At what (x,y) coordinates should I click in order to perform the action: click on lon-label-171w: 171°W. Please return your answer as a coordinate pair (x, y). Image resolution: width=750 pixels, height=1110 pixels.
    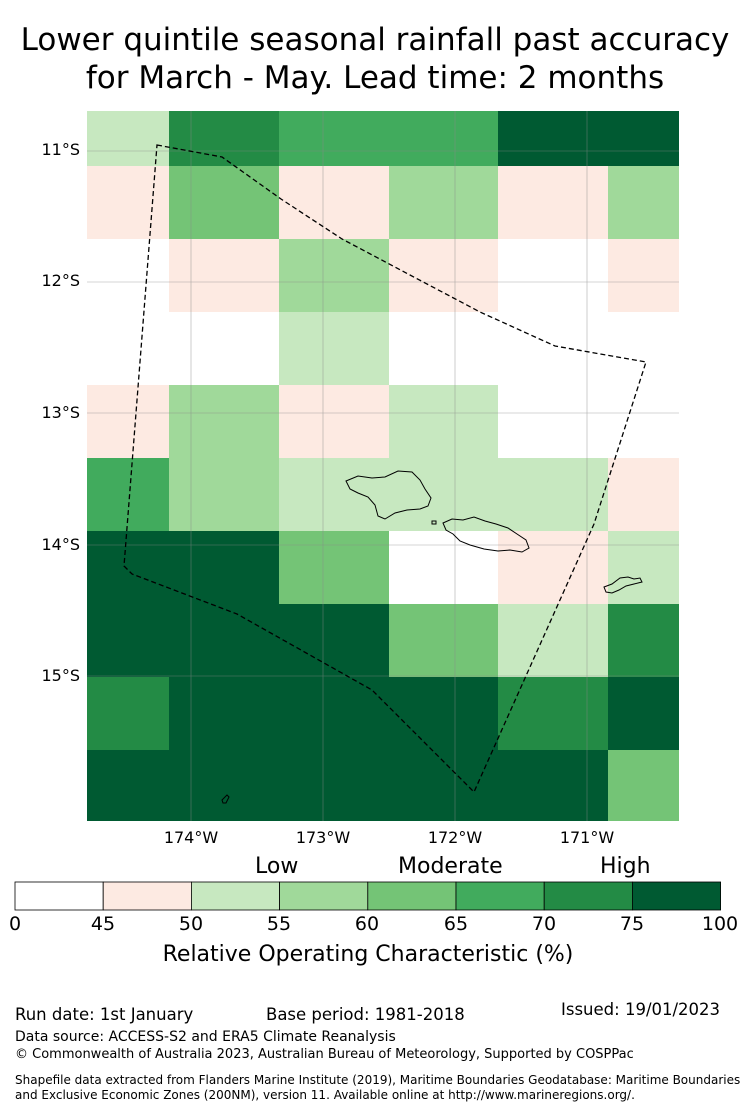
    Looking at the image, I should click on (587, 837).